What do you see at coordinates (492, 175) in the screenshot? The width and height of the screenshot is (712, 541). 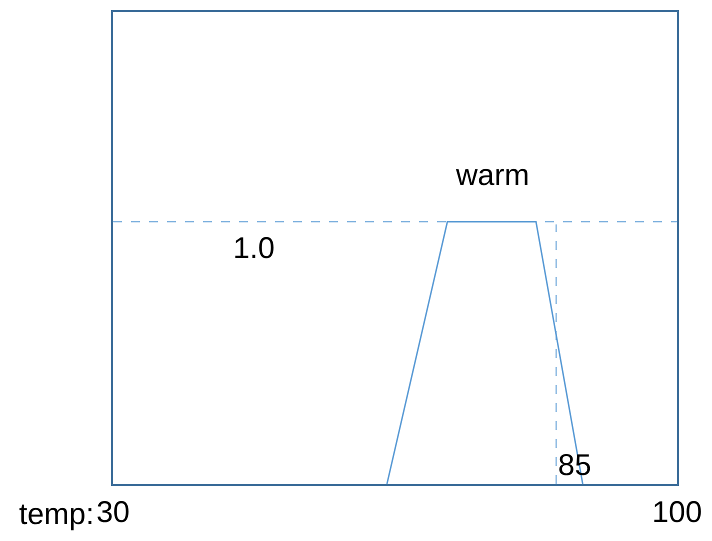 I see `series-label: warm` at bounding box center [492, 175].